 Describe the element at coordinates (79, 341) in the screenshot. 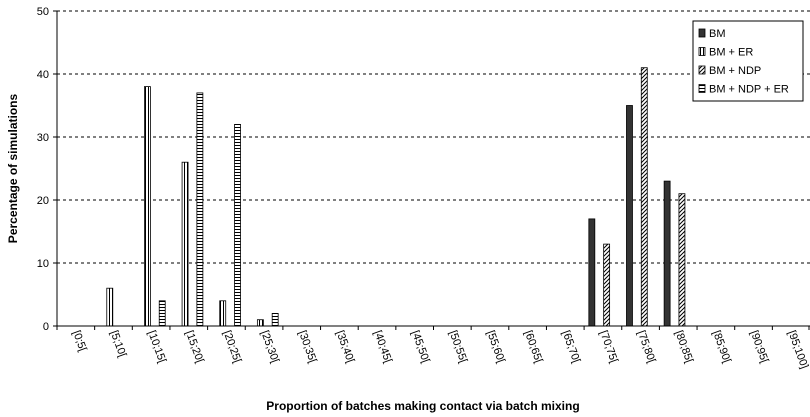

I see `x-tick-label: [0;5[` at that location.